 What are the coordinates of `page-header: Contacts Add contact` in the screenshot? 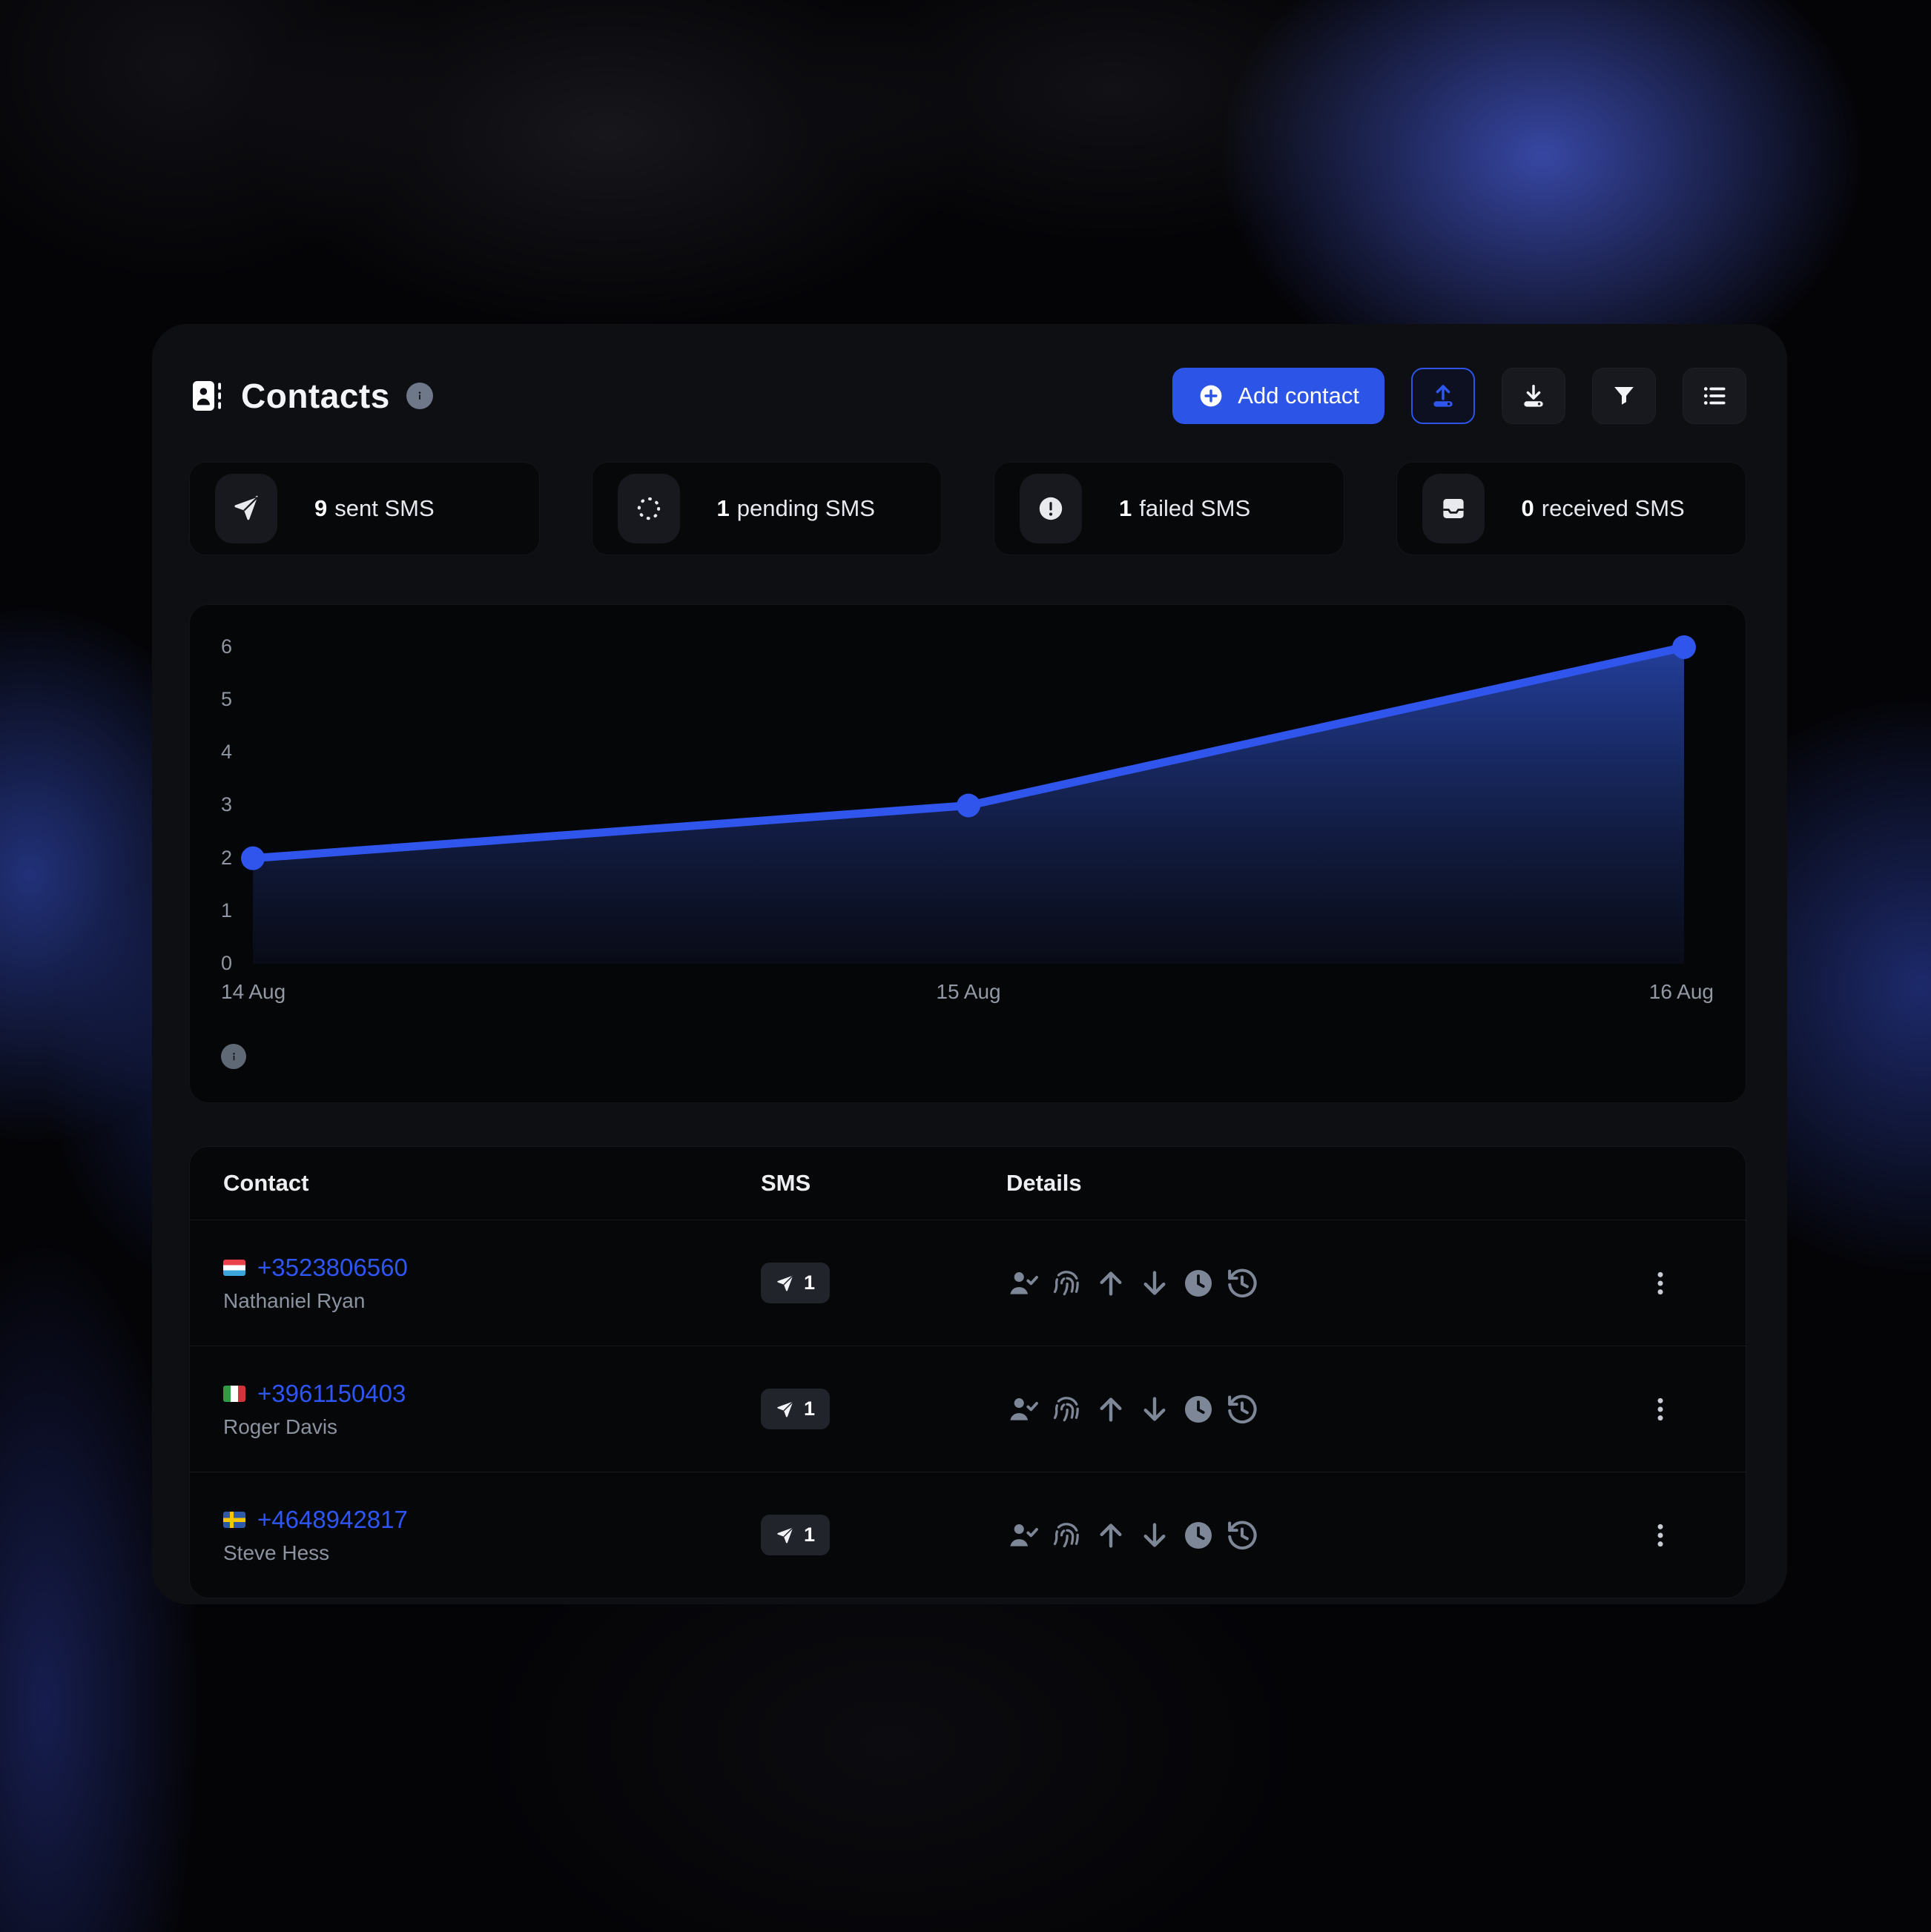 It's located at (968, 396).